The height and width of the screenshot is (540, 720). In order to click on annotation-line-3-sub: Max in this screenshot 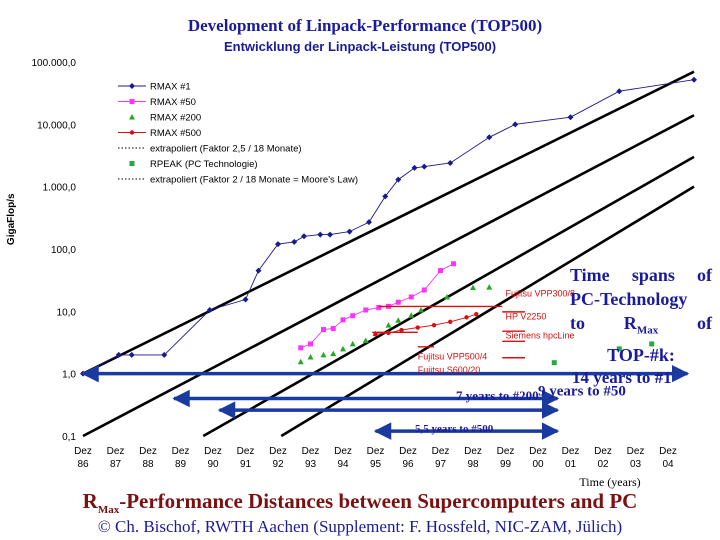, I will do `click(647, 330)`.